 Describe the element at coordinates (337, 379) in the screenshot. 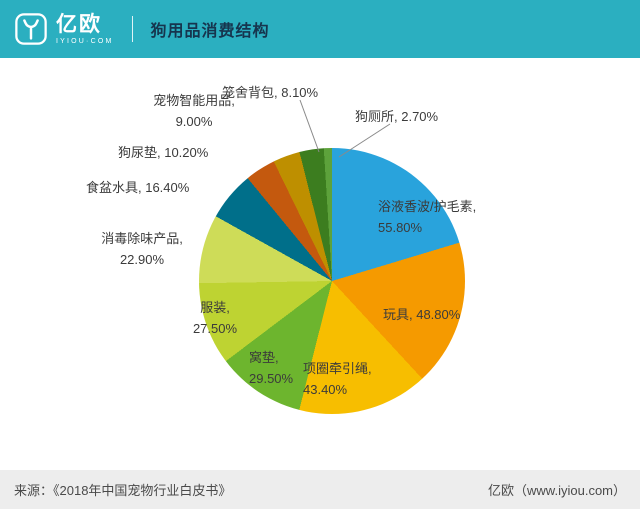

I see `slice-label-collar-leash: 项圈牵引绳, 43.40%` at that location.